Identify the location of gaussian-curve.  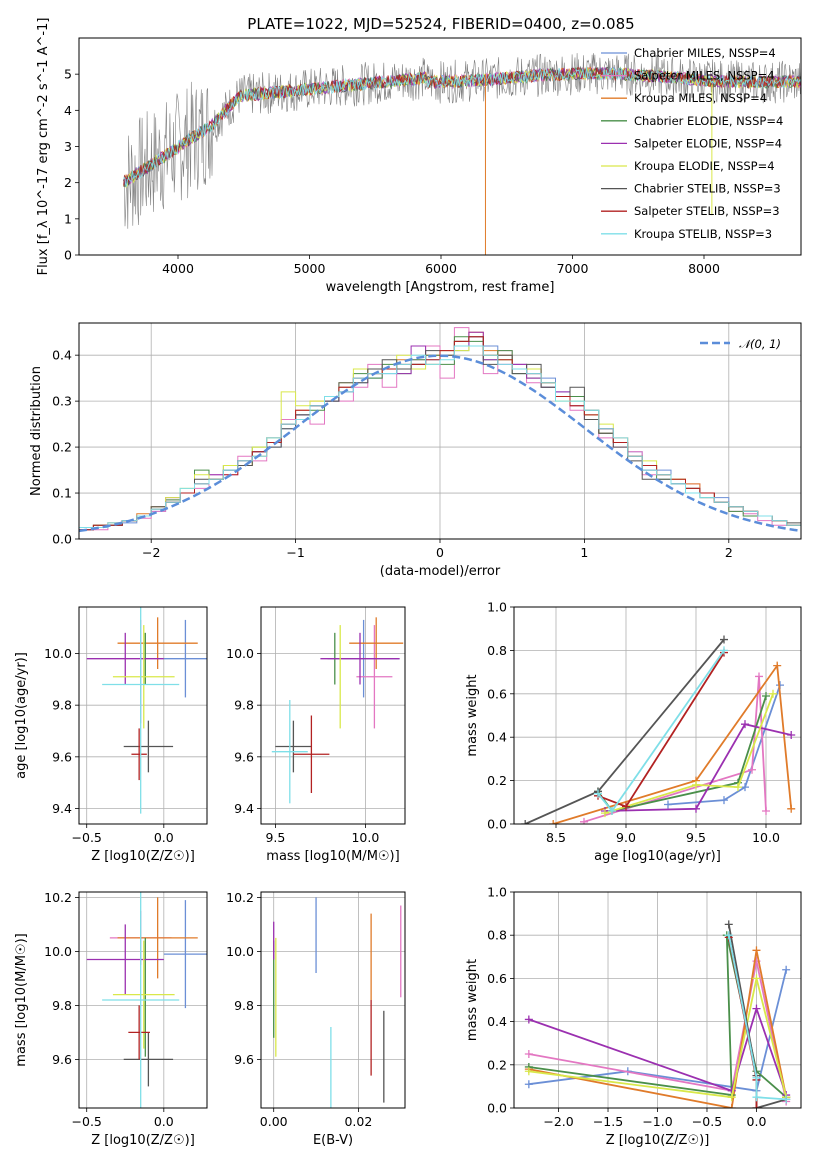
(440, 443).